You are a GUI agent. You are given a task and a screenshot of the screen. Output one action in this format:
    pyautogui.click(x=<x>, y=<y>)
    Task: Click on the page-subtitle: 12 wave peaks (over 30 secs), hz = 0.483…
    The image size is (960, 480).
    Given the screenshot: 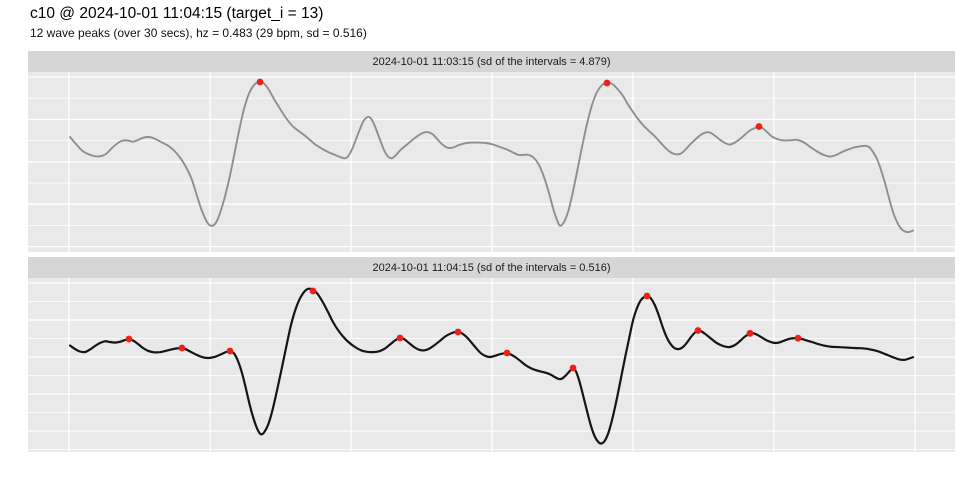 What is the action you would take?
    pyautogui.click(x=198, y=33)
    